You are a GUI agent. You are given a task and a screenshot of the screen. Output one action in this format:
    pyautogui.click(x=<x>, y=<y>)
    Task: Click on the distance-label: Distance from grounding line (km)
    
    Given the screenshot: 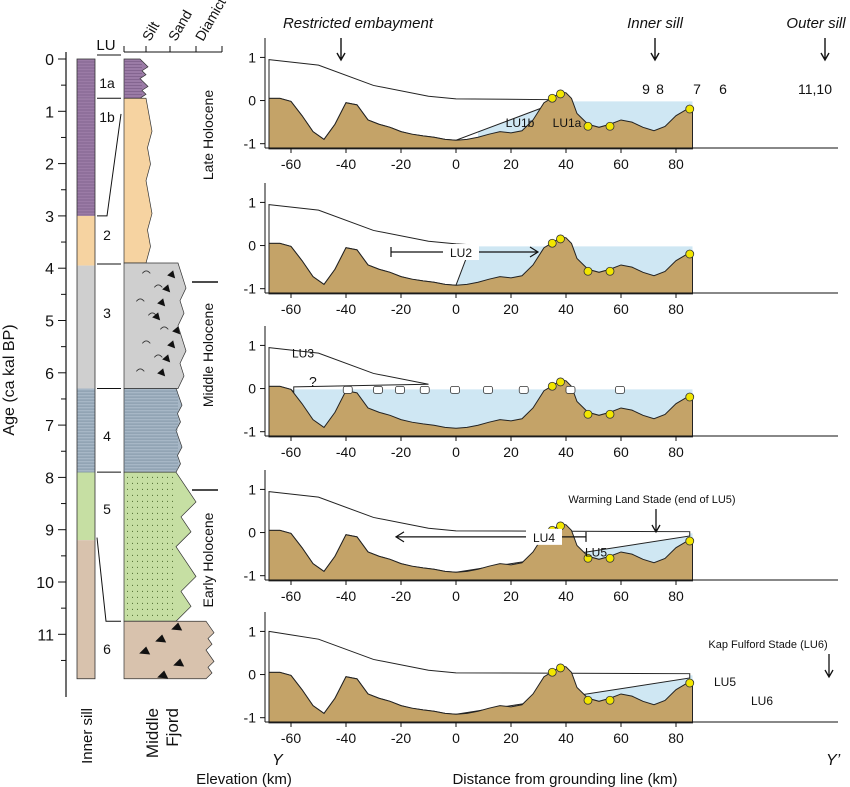 What is the action you would take?
    pyautogui.click(x=564, y=779)
    